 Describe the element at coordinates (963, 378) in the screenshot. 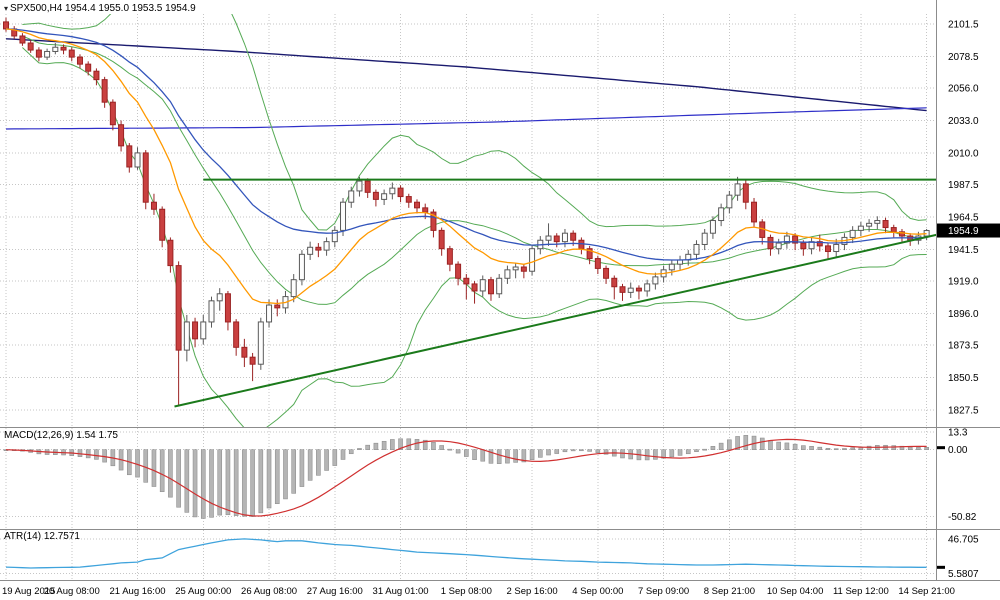

I see `price-tick-label: 1850.5` at that location.